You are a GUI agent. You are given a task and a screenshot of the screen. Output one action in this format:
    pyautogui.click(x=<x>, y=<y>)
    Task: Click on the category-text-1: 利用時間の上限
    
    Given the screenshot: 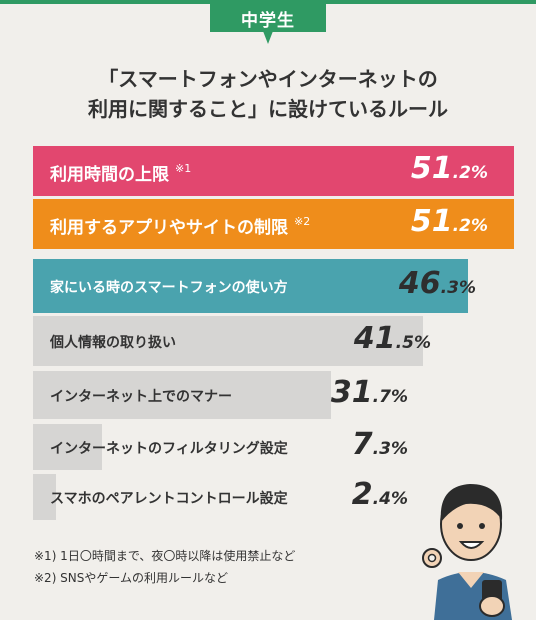 What is the action you would take?
    pyautogui.click(x=109, y=174)
    